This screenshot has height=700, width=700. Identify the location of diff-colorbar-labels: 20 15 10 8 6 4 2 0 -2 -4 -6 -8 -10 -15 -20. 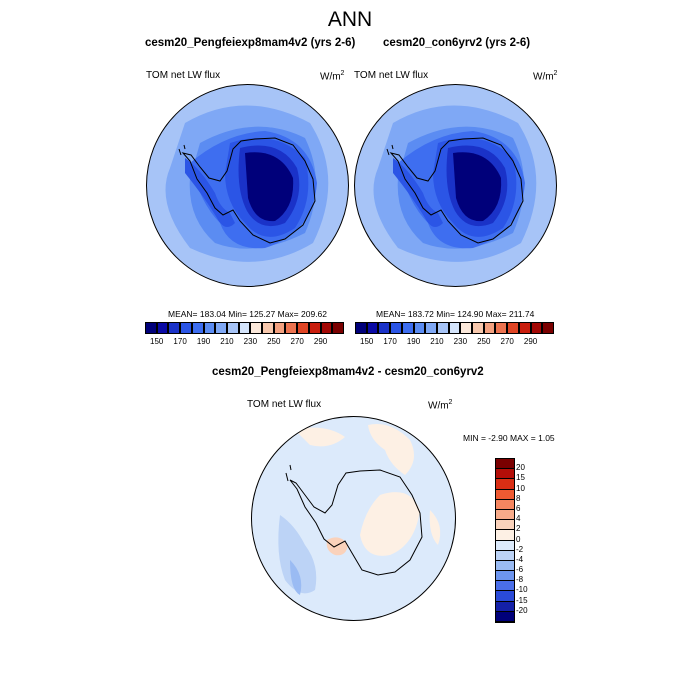
(531, 540).